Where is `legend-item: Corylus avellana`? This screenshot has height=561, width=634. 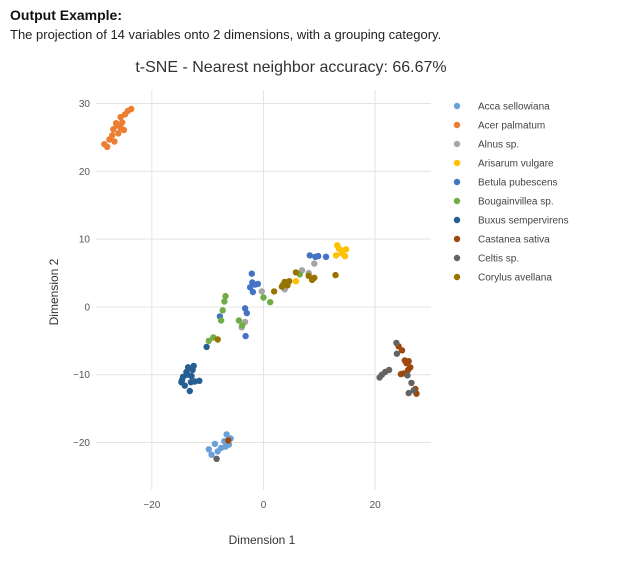
legend-item: Corylus avellana is located at coordinates (502, 278).